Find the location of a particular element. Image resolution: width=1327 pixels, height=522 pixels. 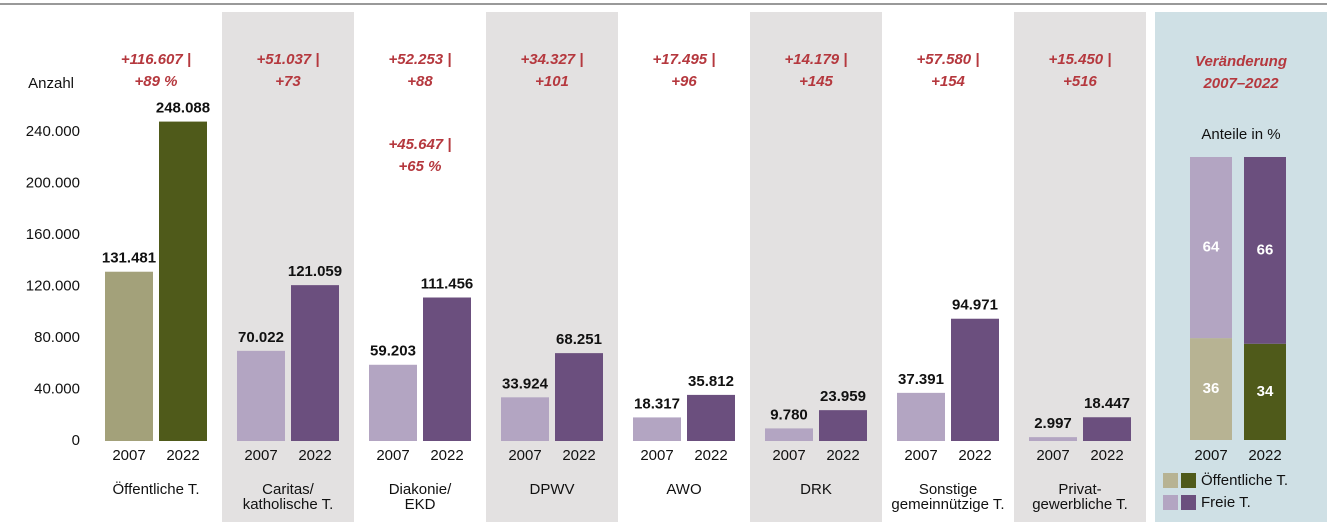

value-label: 131.481 is located at coordinates (129, 258).